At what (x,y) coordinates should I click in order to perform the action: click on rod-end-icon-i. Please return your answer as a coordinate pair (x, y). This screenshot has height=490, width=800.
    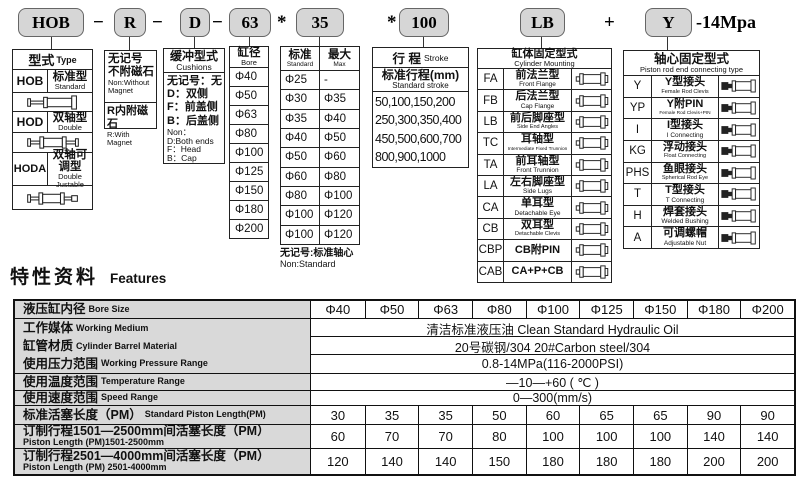
    Looking at the image, I should click on (738, 130).